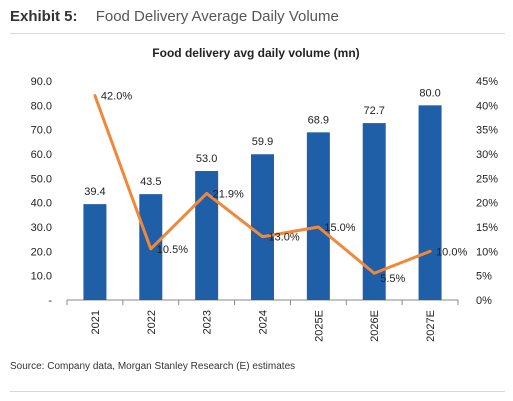 Image resolution: width=513 pixels, height=401 pixels. I want to click on y-left-tick-label: 10.0, so click(41, 277).